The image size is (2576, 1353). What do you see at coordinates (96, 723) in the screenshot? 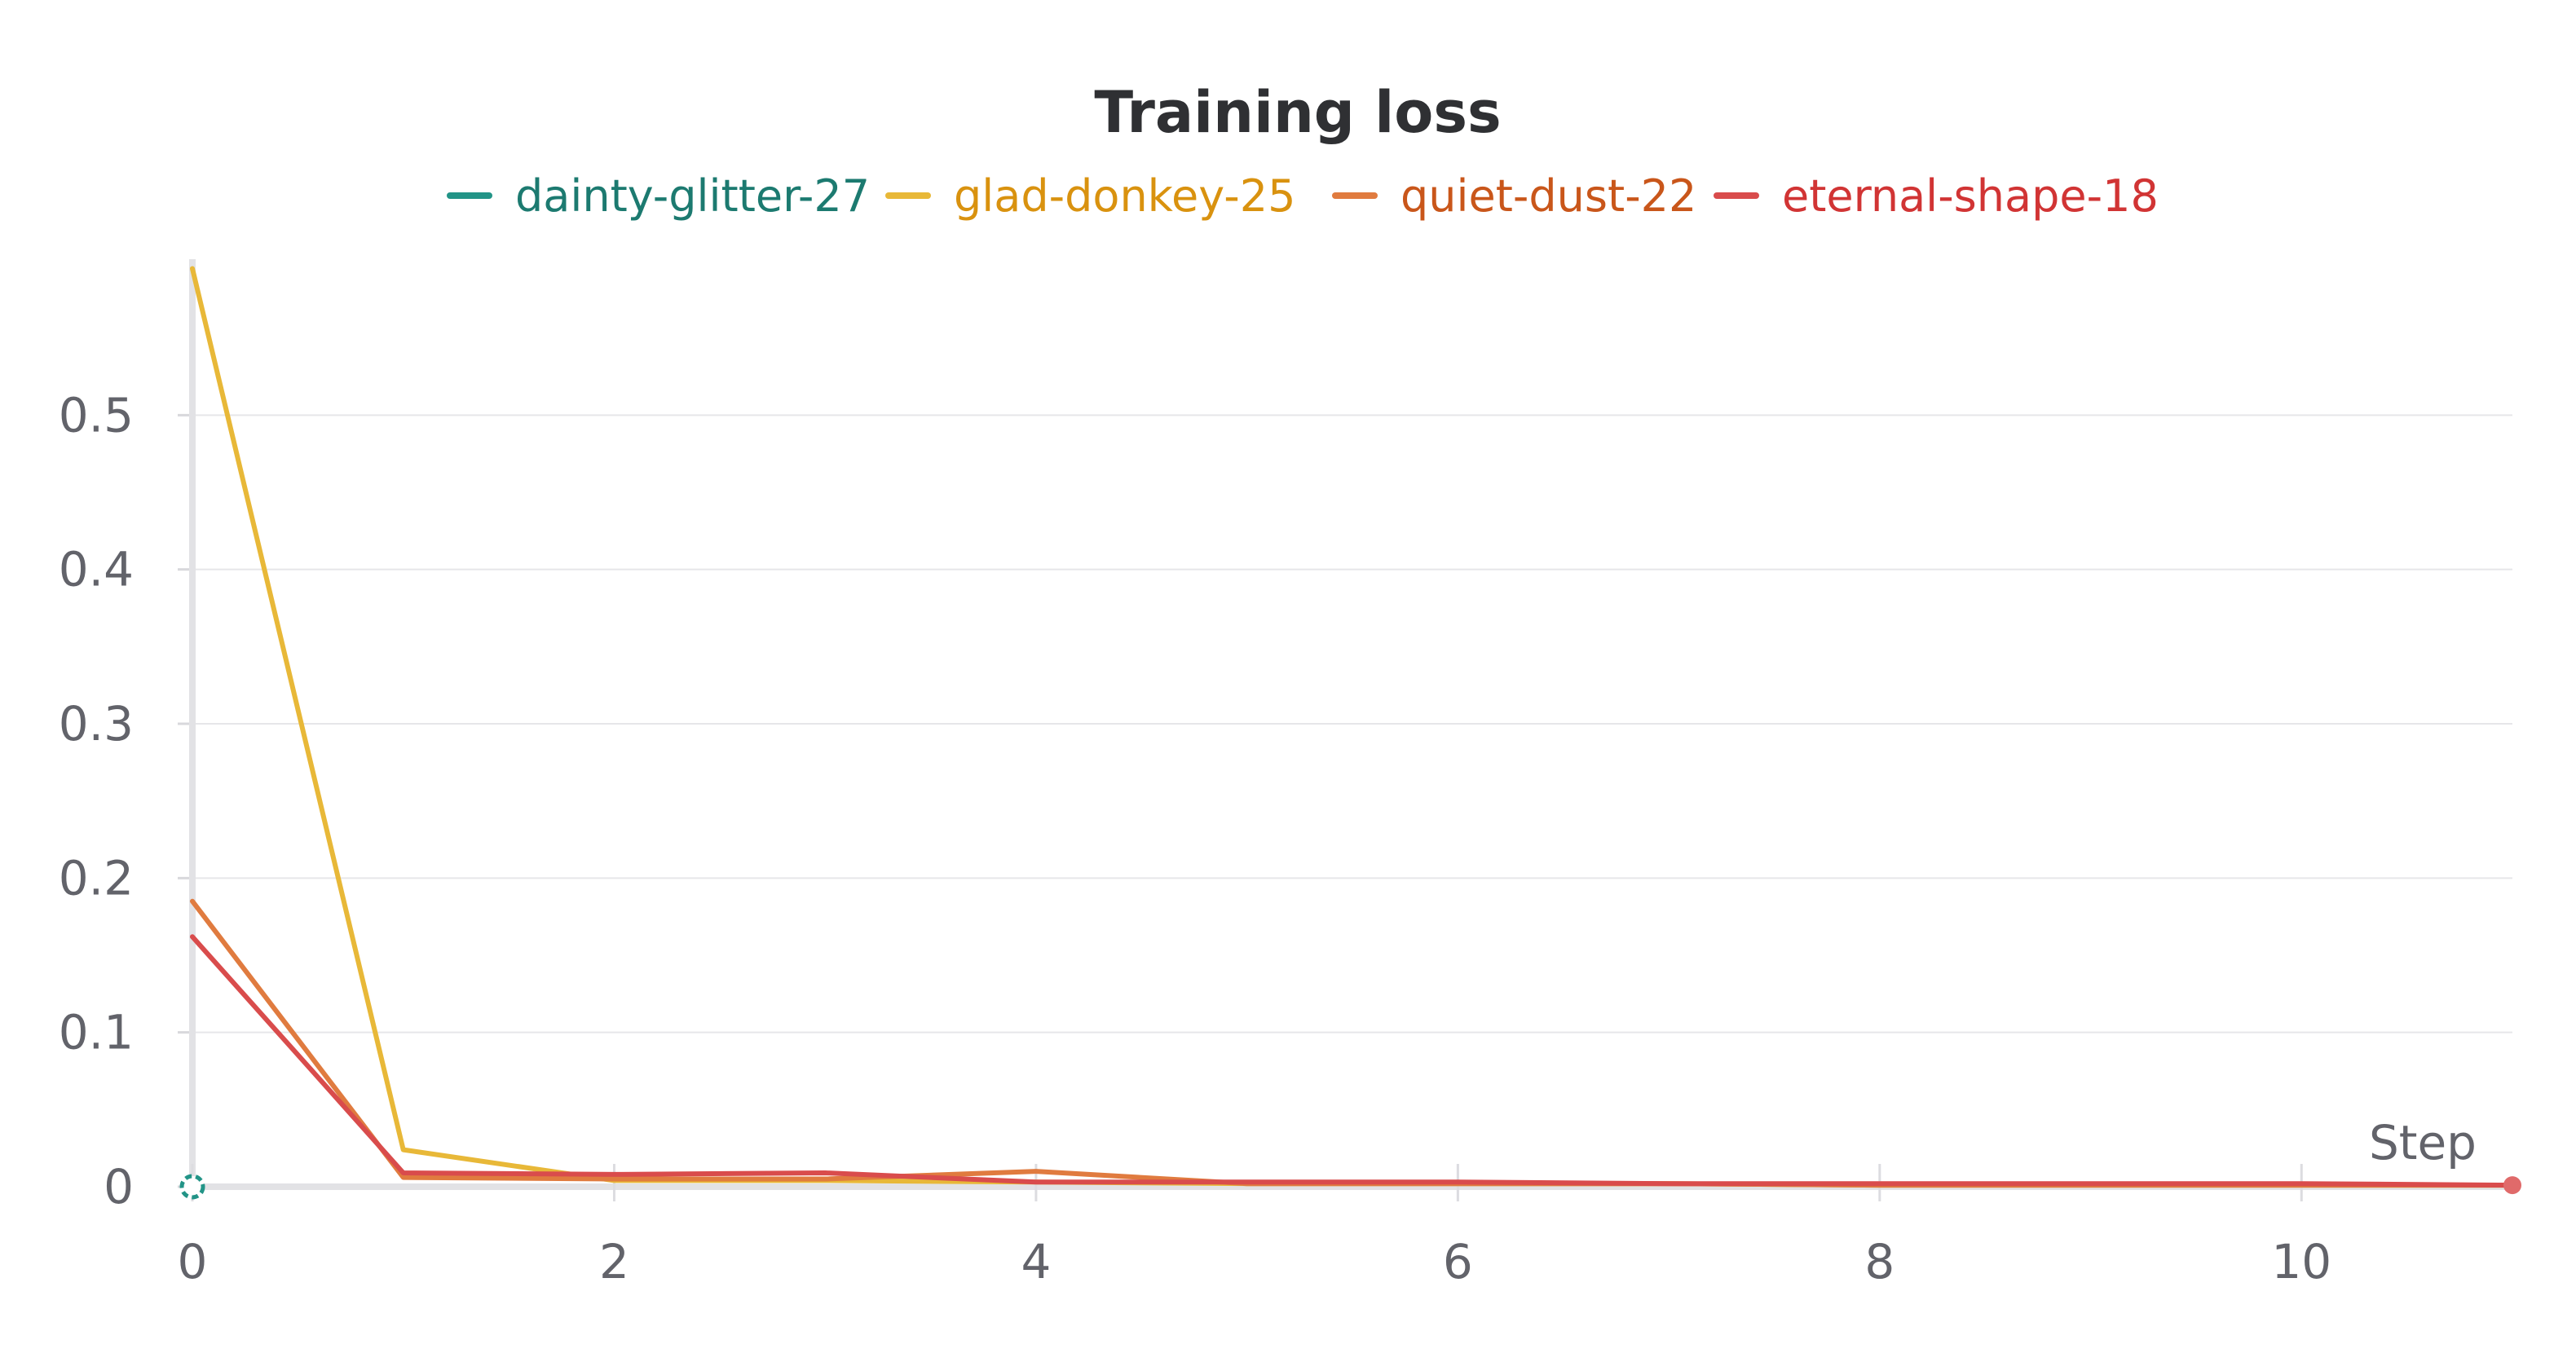
I see `y-tick-label: 0.3` at bounding box center [96, 723].